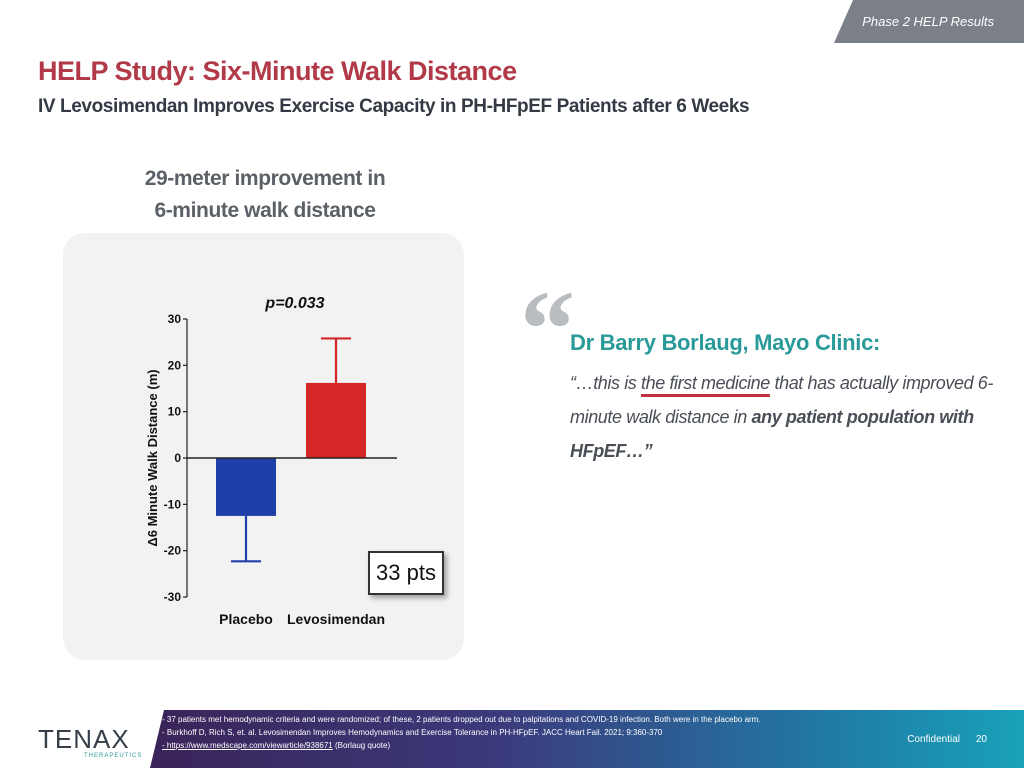  Describe the element at coordinates (725, 342) in the screenshot. I see `quote-author: Dr Barry Borlaug, Mayo Clinic:` at that location.